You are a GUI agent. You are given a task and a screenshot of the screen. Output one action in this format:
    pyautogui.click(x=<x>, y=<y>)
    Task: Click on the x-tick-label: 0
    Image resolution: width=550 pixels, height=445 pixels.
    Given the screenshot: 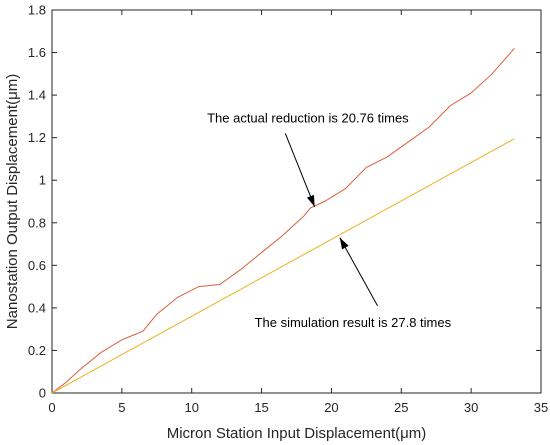 What is the action you would take?
    pyautogui.click(x=51, y=407)
    